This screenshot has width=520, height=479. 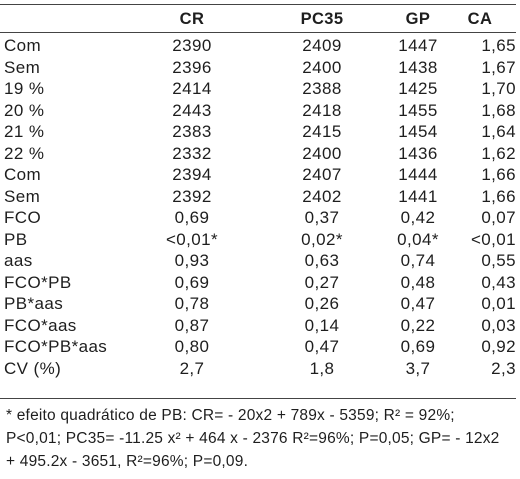 I want to click on table-cell: 2402, so click(x=322, y=196).